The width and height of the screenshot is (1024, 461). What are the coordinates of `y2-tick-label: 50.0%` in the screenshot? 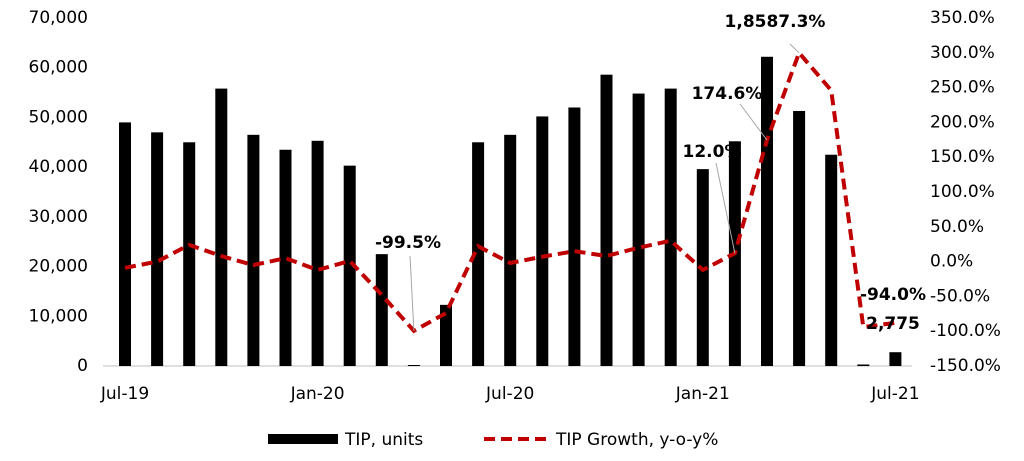 It's located at (957, 227).